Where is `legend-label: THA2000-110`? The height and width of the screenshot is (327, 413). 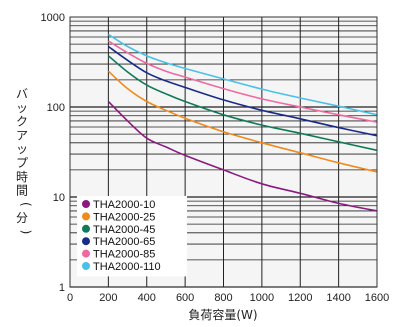 legend-label: THA2000-110 is located at coordinates (127, 267).